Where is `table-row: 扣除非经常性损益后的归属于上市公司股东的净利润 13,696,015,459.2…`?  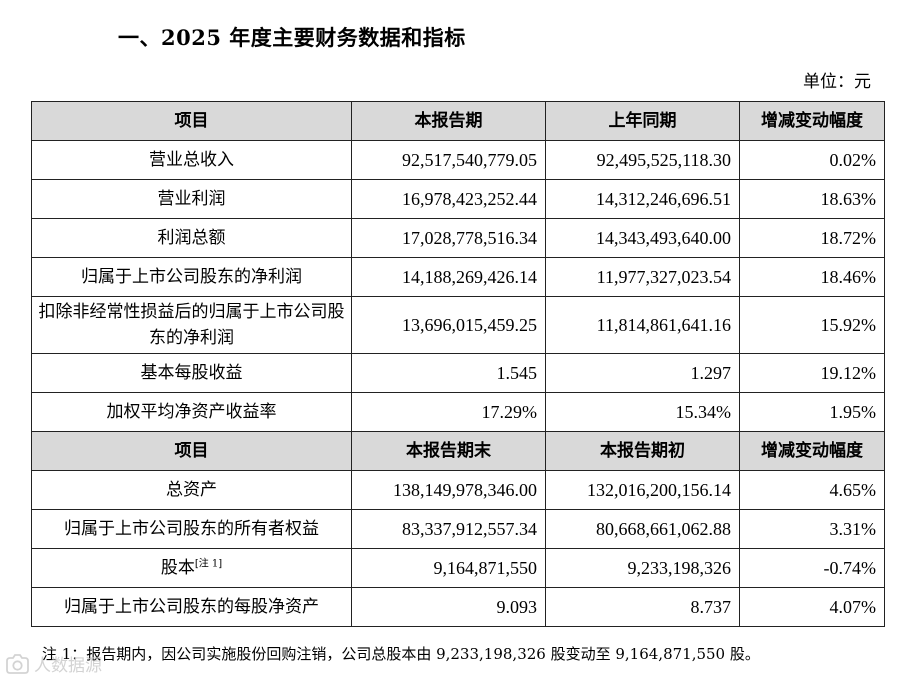 table-row: 扣除非经常性损益后的归属于上市公司股东的净利润 13,696,015,459.2… is located at coordinates (458, 325).